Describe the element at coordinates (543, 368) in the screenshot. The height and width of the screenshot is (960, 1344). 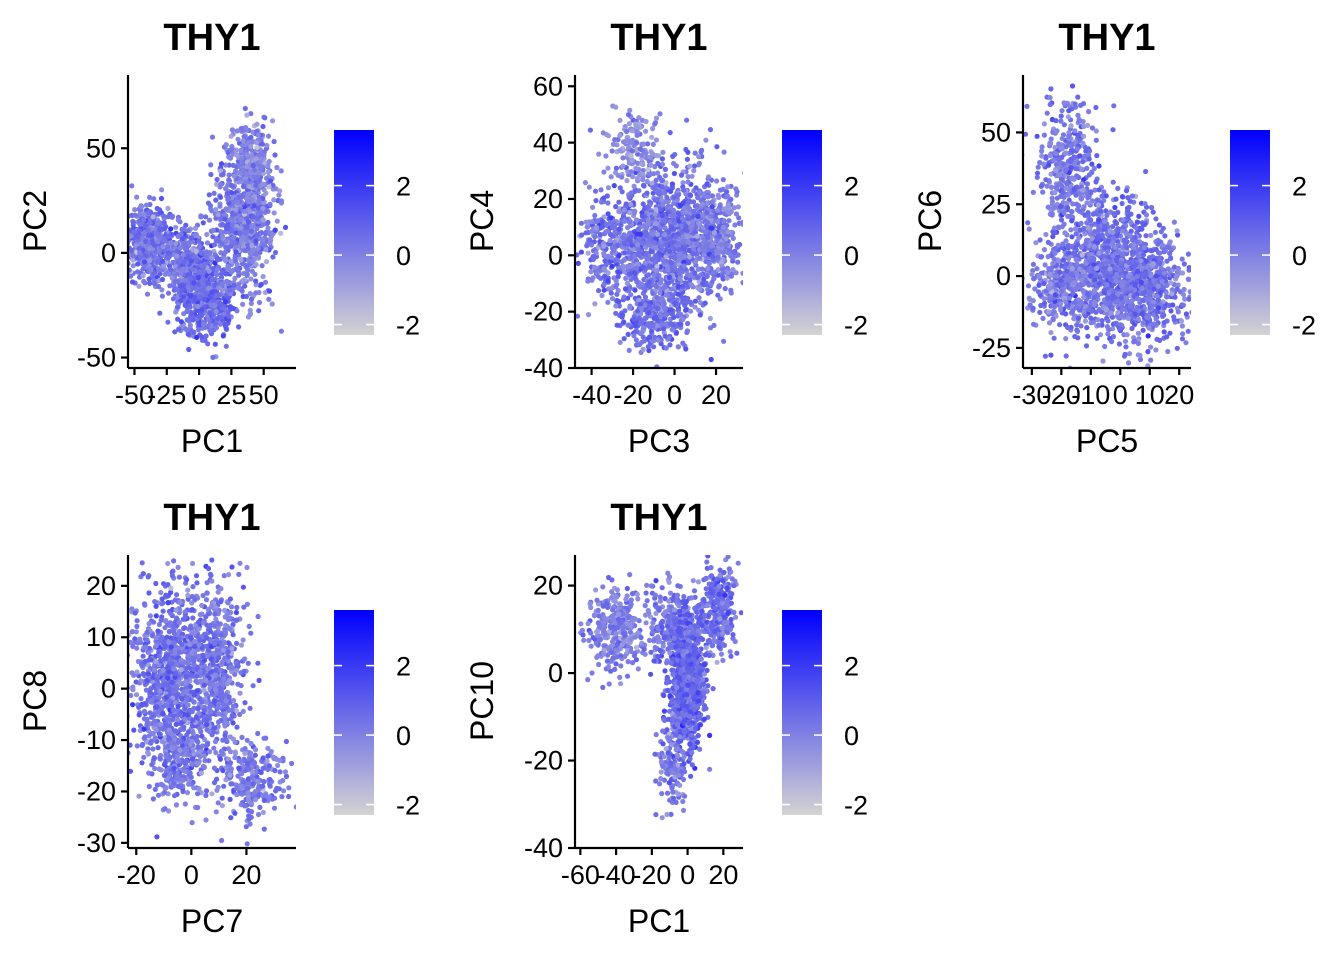
I see `y-tick-label: -40` at that location.